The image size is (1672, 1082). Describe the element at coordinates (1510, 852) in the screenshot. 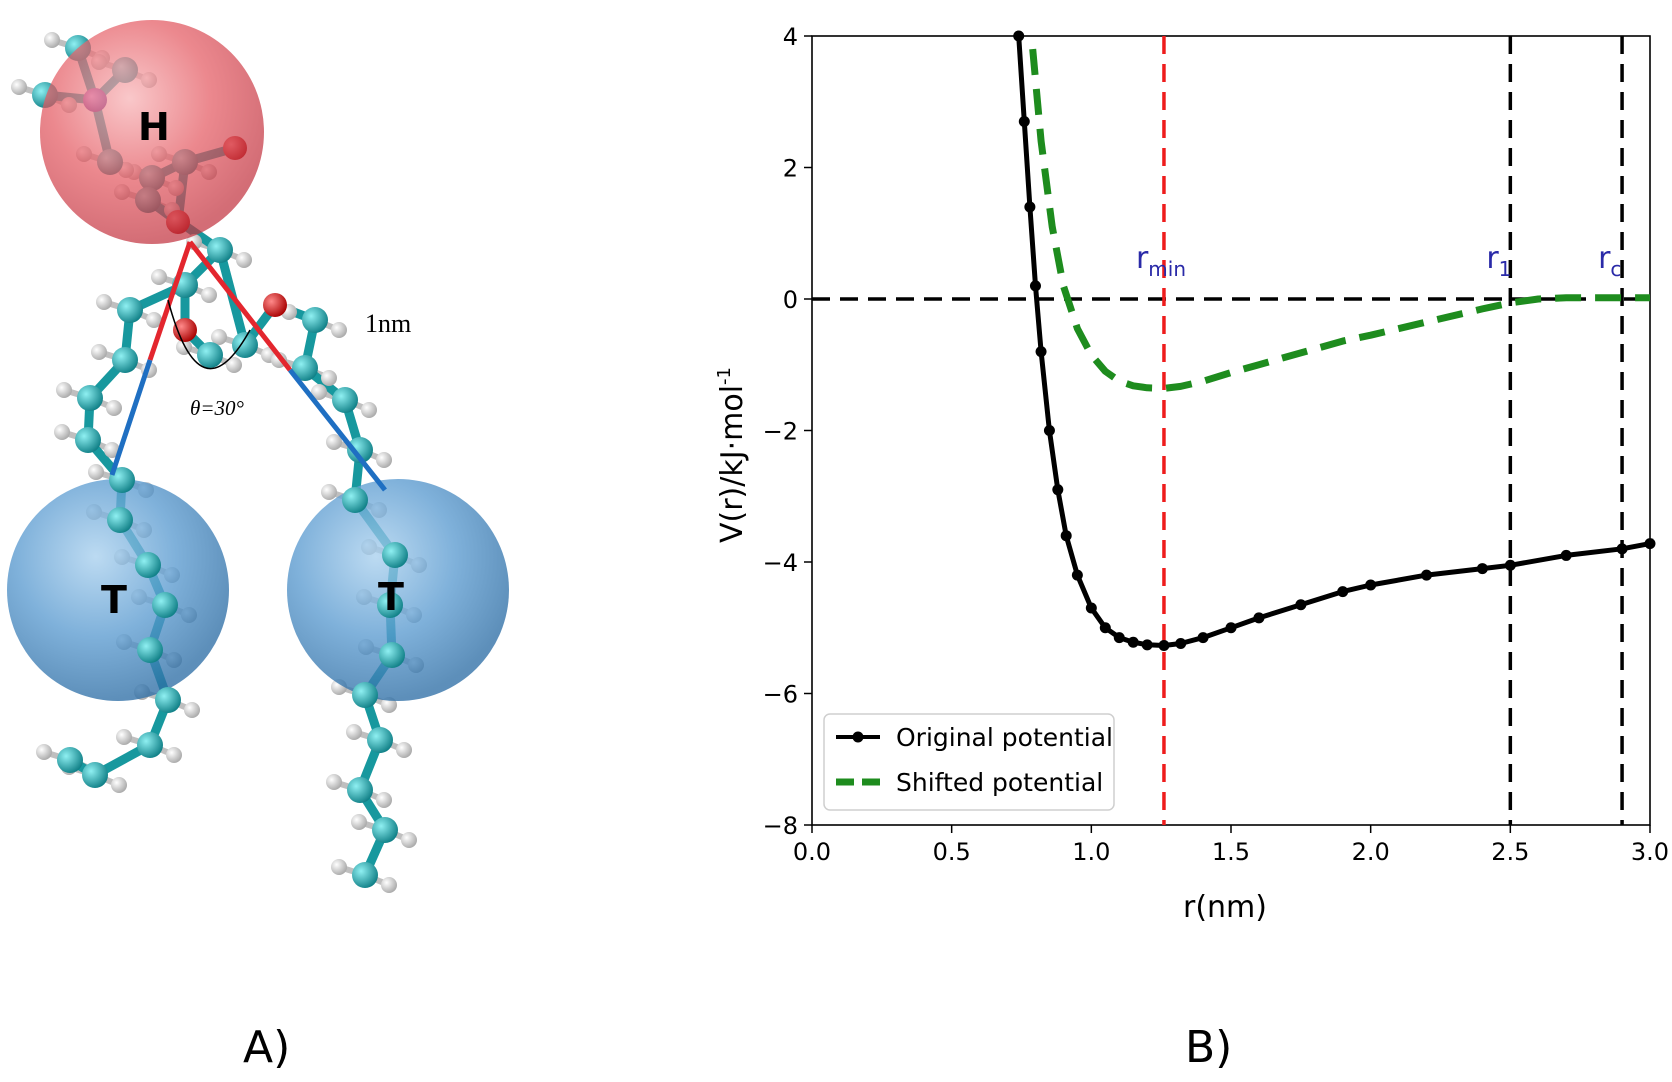

I see `x-tick-label: 2.5` at that location.